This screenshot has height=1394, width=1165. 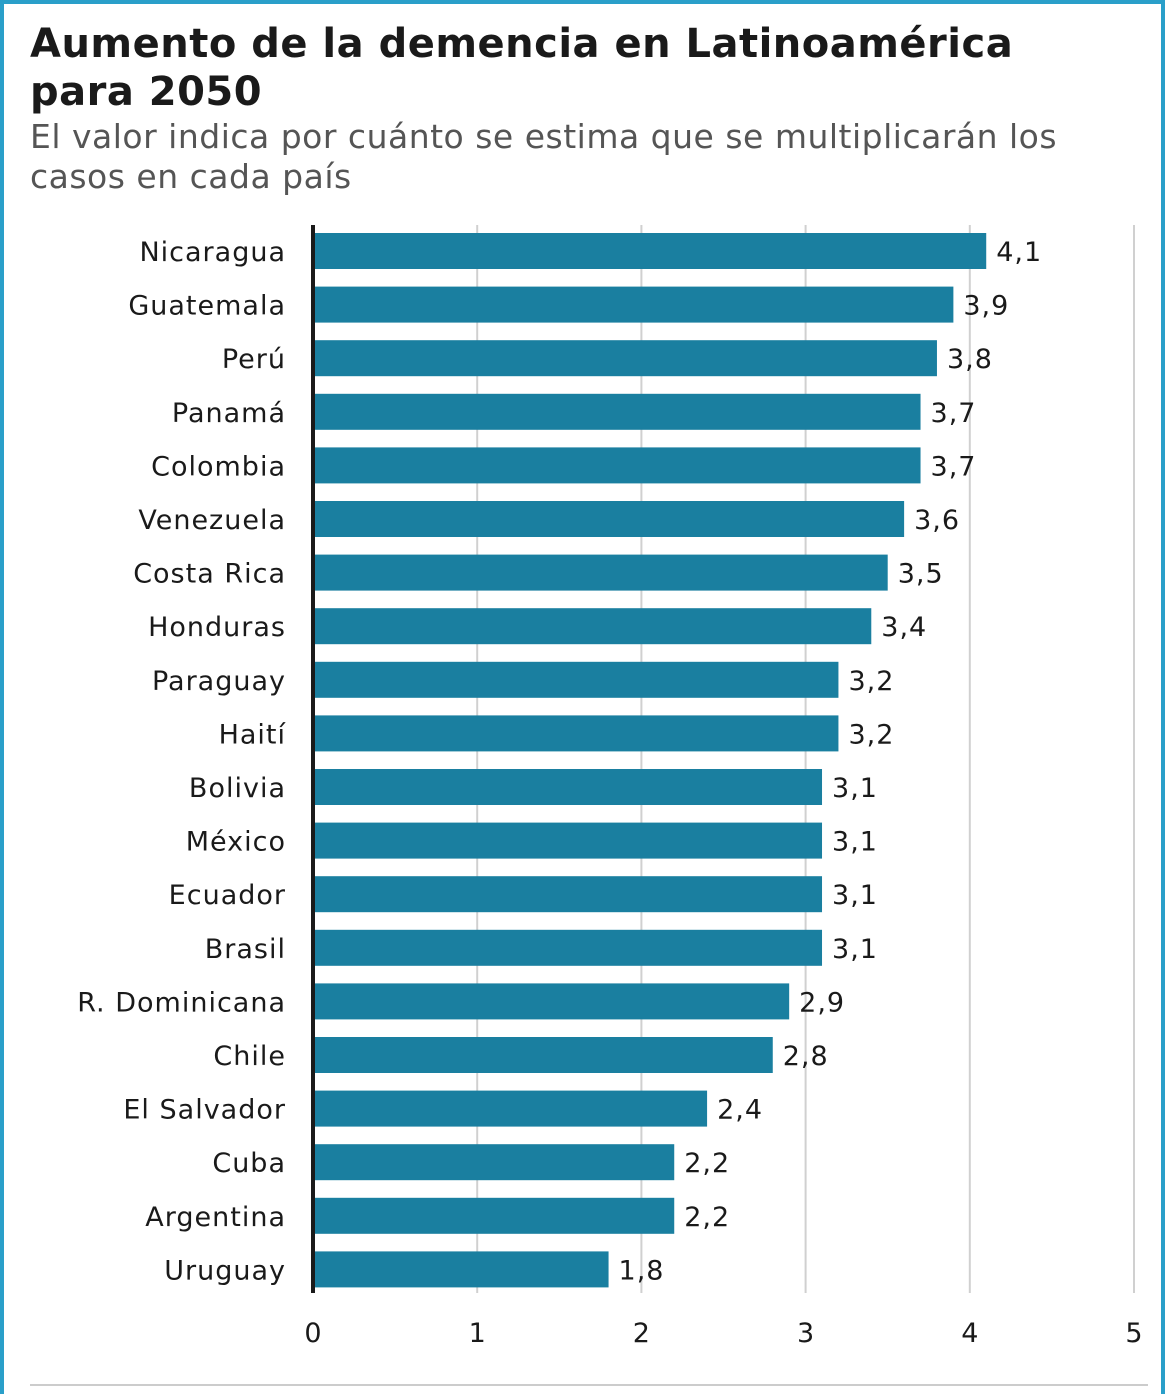 I want to click on category-label: Paraguay, so click(x=219, y=681).